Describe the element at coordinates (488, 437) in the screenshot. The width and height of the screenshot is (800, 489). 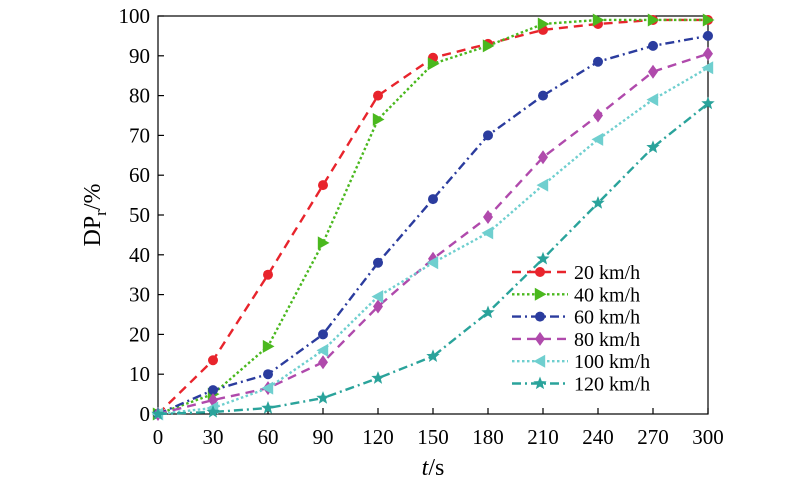
I see `x-tick-label: 180` at that location.